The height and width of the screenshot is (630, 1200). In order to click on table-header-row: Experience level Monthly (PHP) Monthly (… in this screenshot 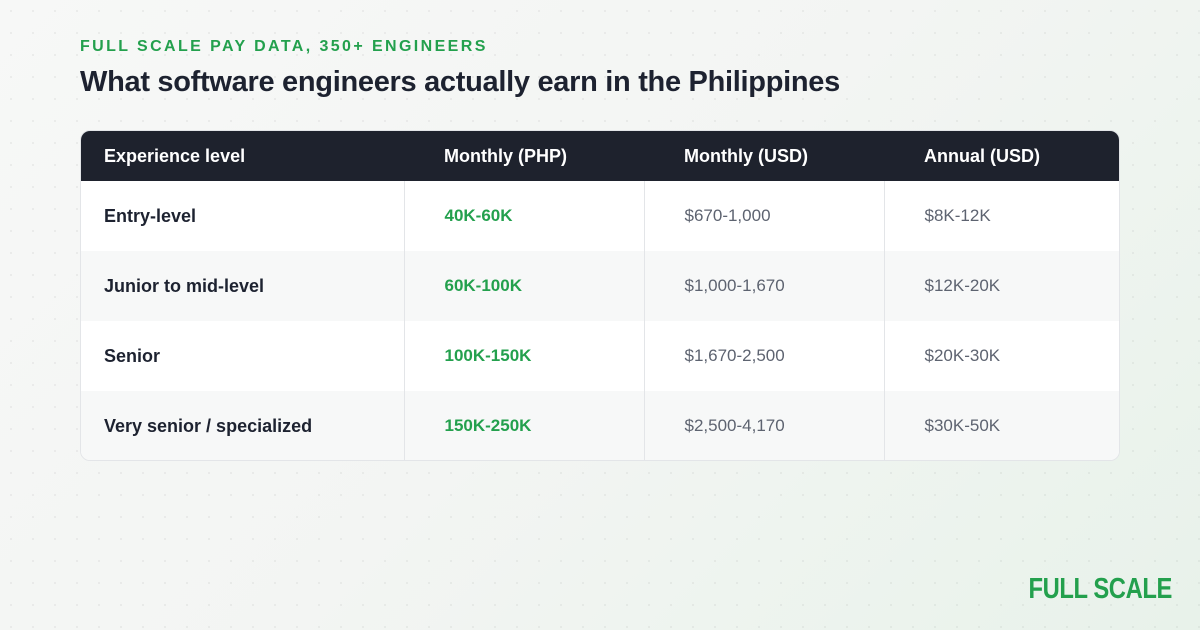, I will do `click(600, 156)`.